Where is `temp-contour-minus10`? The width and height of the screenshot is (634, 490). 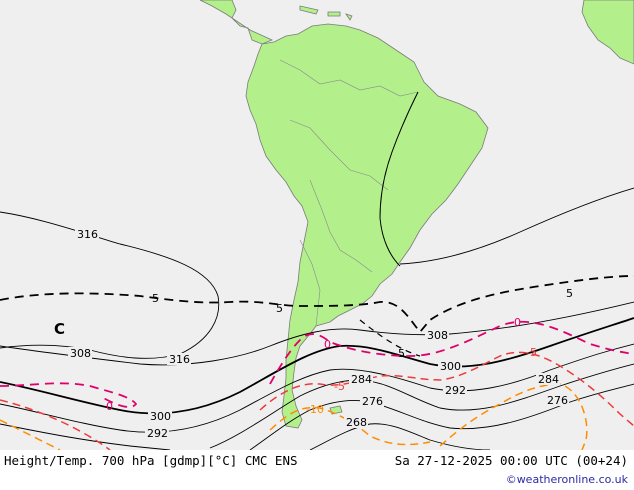 temp-contour-minus10 is located at coordinates (294, 417).